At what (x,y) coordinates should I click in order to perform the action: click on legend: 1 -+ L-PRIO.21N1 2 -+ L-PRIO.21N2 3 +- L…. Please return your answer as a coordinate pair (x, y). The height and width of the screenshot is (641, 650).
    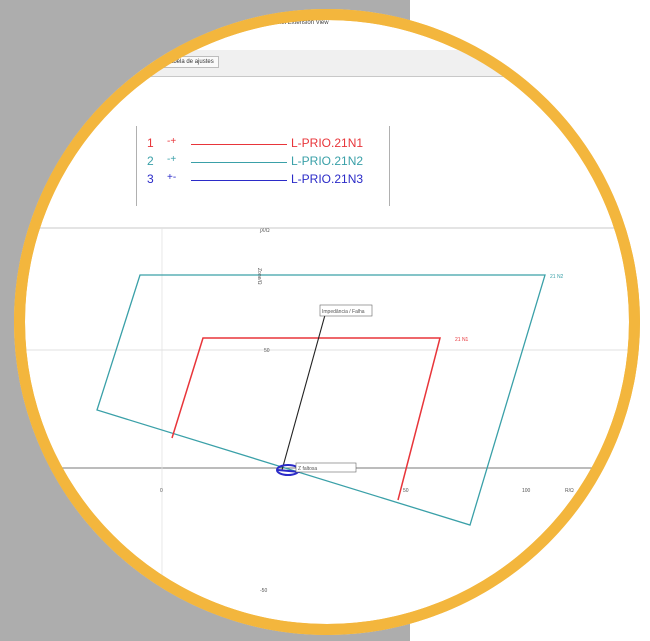
    Looking at the image, I should click on (263, 166).